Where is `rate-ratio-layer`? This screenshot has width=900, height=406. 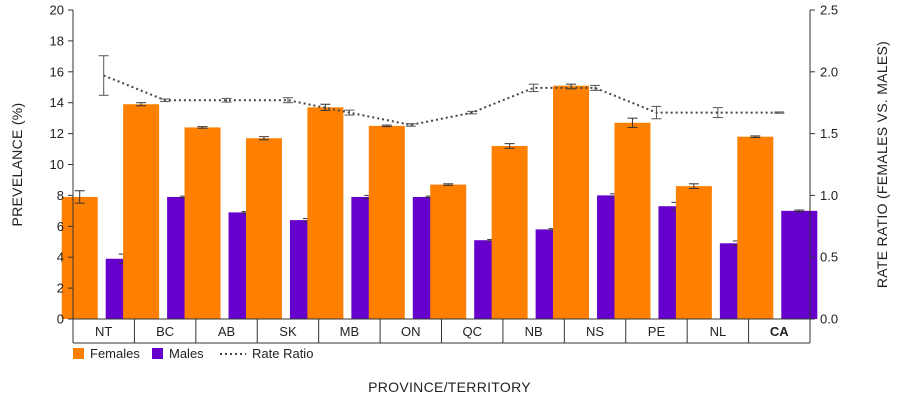 rate-ratio-layer is located at coordinates (441, 91).